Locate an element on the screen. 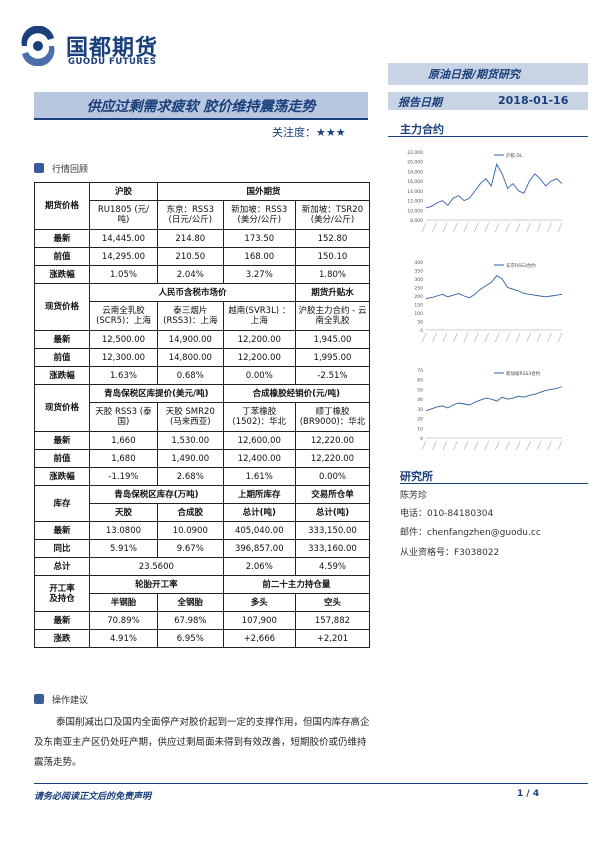 This screenshot has width=595, height=842. table-cell: 70.89% is located at coordinates (123, 620).